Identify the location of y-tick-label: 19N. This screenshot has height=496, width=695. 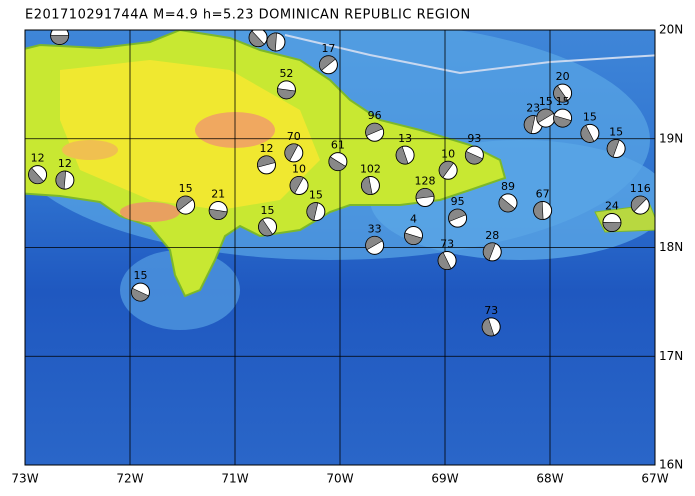
(671, 138).